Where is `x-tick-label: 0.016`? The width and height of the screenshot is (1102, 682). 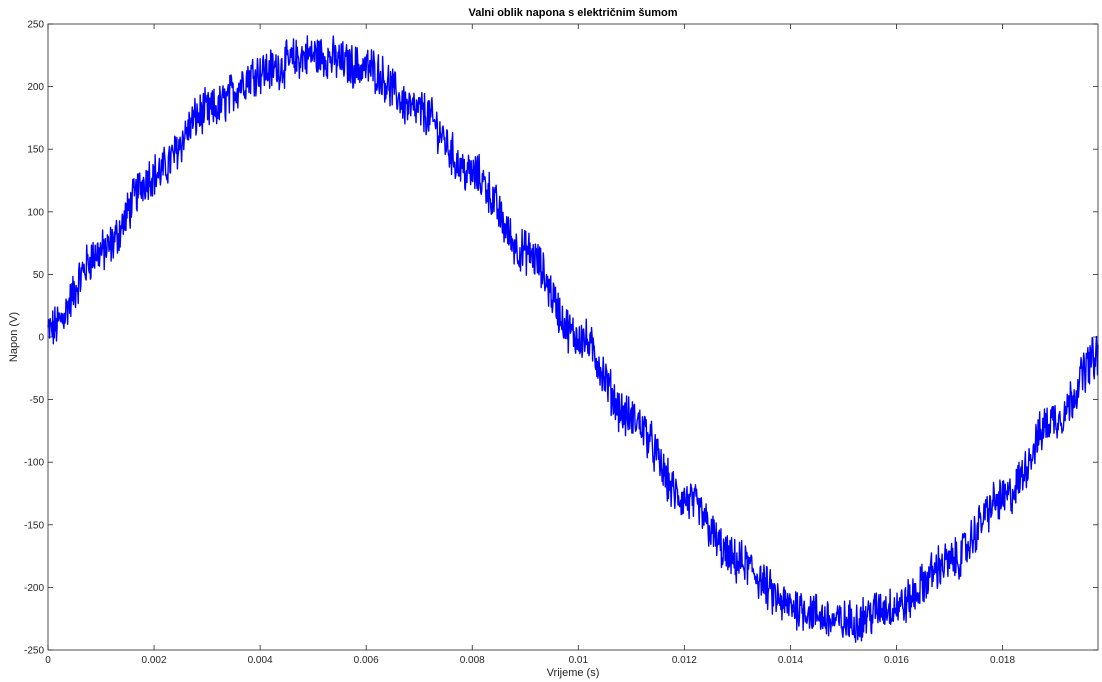 x-tick-label: 0.016 is located at coordinates (896, 660).